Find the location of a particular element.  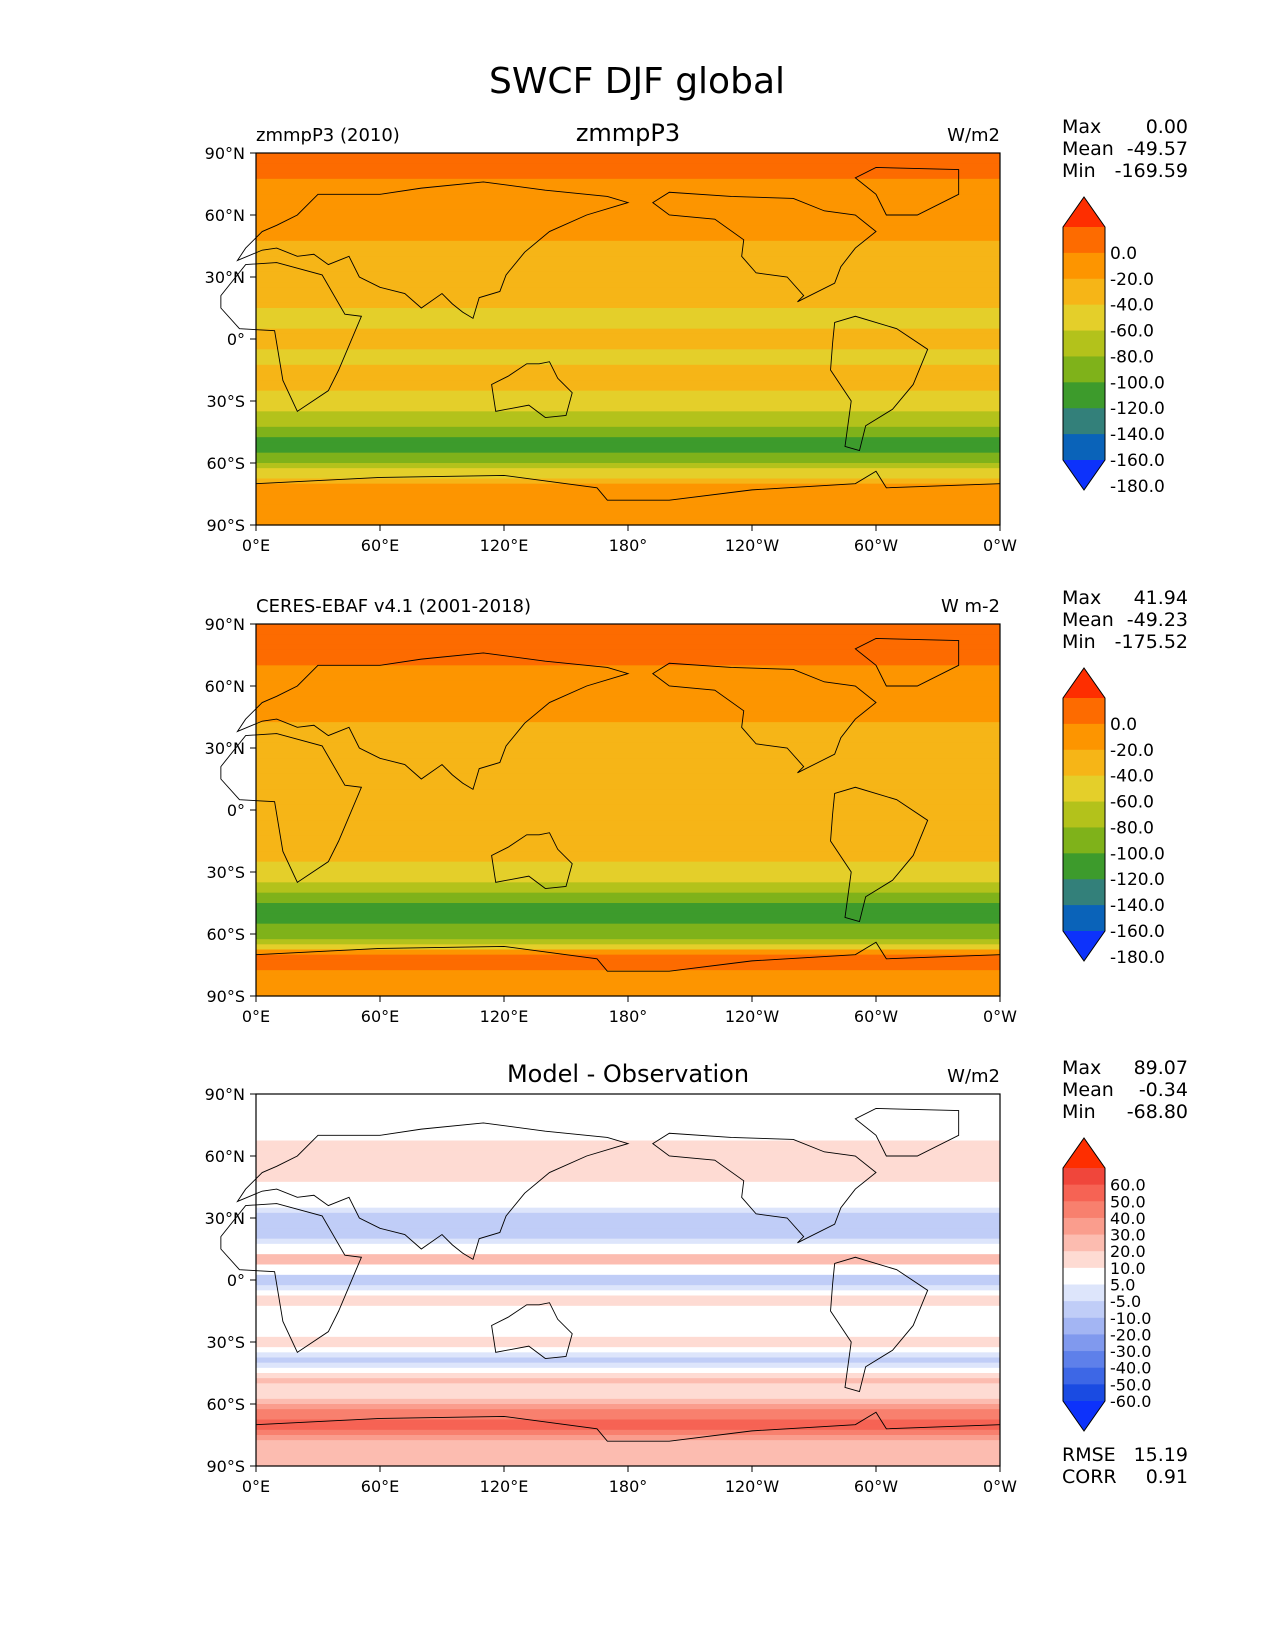

coastline-south-america is located at coordinates (879, 854).